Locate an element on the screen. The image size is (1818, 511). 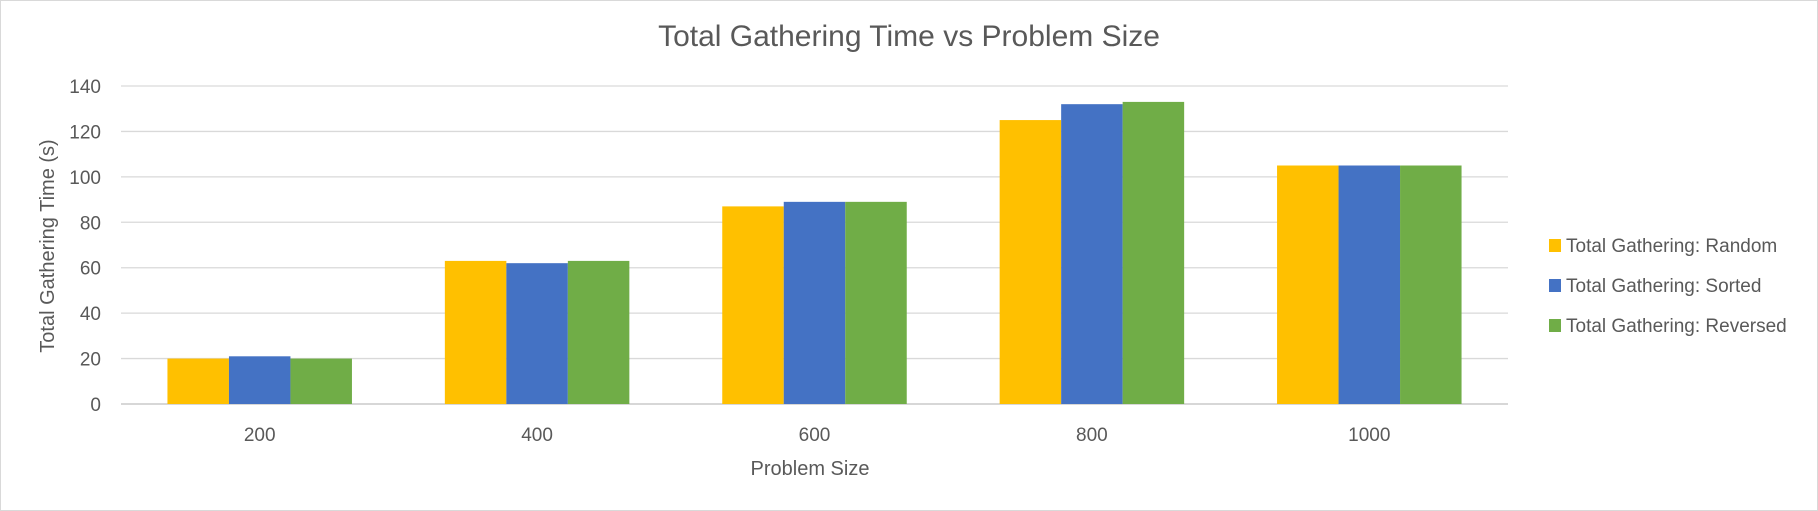
legend-label: Total Gathering: Reversed is located at coordinates (1676, 326).